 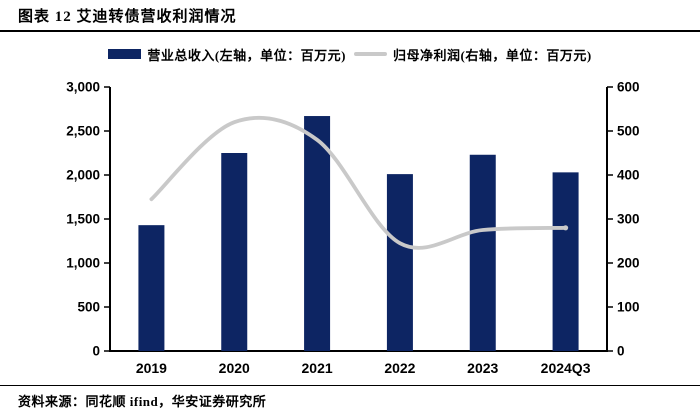 I want to click on right-axis-label: 500, so click(x=628, y=131).